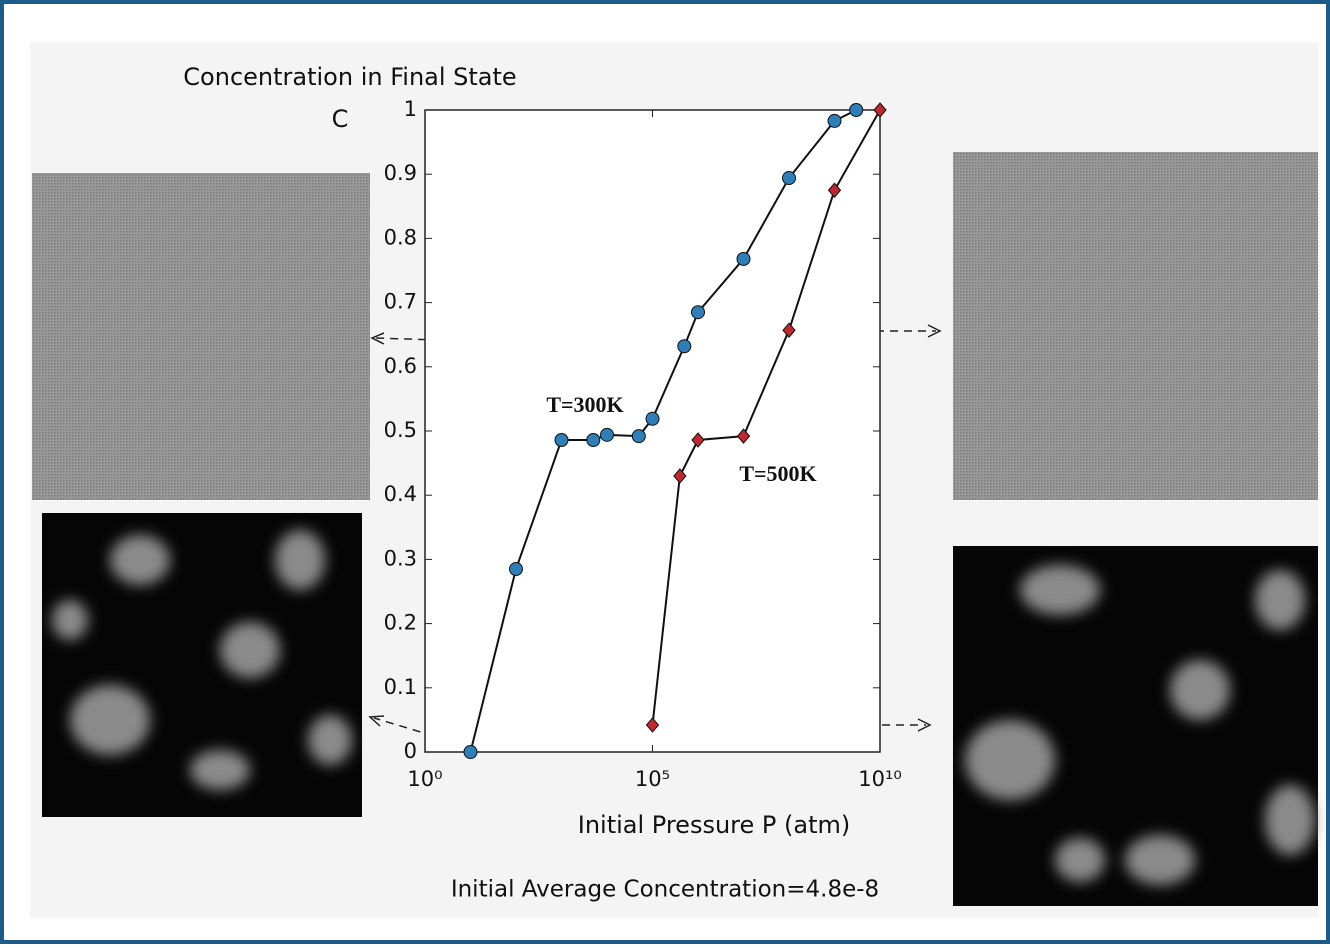 This screenshot has height=948, width=1330. What do you see at coordinates (777, 473) in the screenshot?
I see `series-label: T=500K` at bounding box center [777, 473].